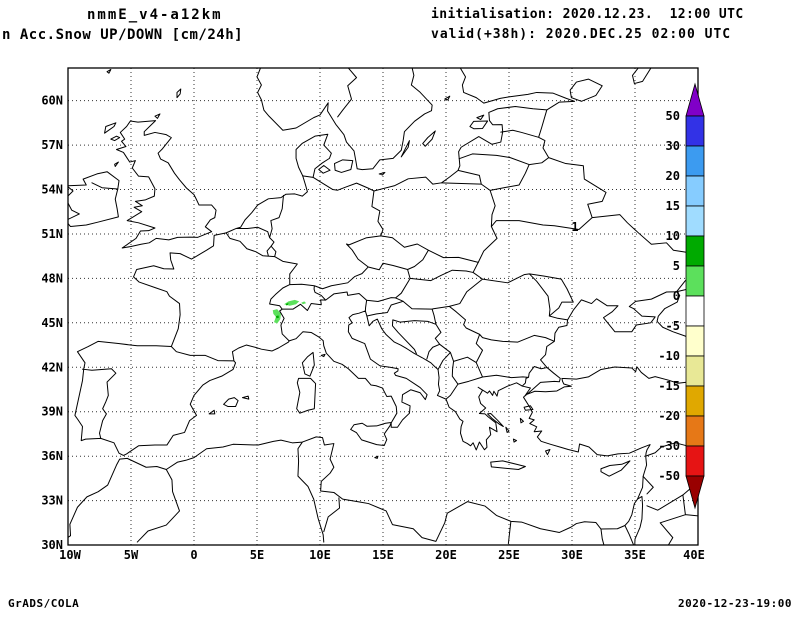 This screenshot has height=618, width=800. What do you see at coordinates (44, 603) in the screenshot?
I see `grads-credit: GrADS/COLA` at bounding box center [44, 603].